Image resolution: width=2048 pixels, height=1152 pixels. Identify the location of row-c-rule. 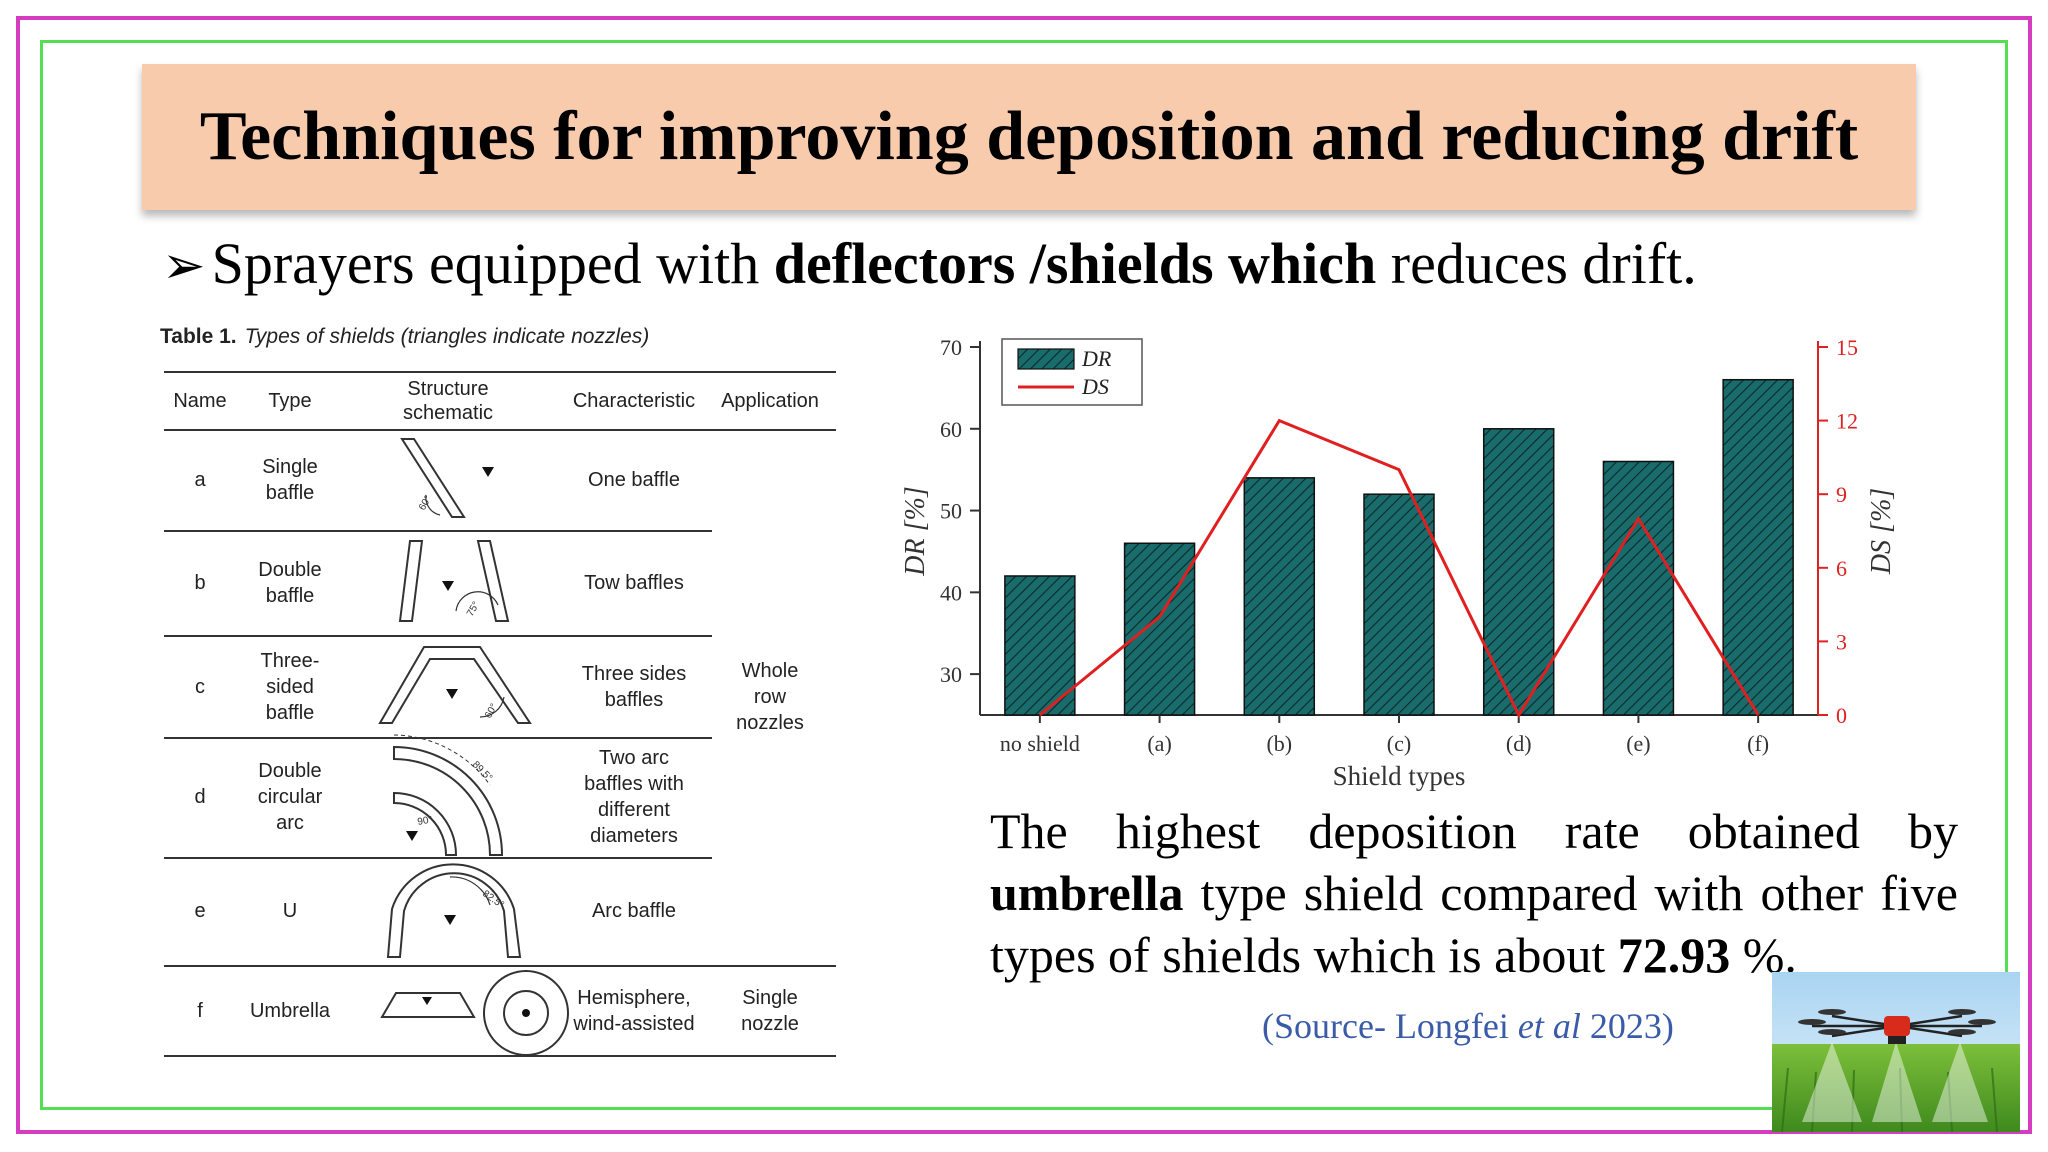
(438, 738).